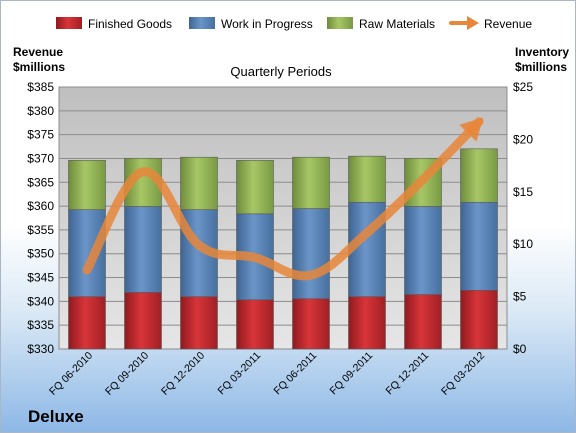 The image size is (576, 433). I want to click on left-tick-label: $330, so click(40, 349).